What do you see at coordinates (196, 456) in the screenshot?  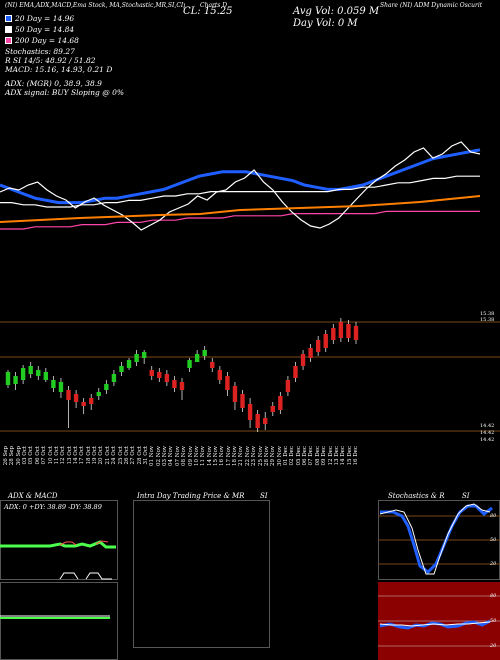 I see `date-tick-label: 10 Nov` at bounding box center [196, 456].